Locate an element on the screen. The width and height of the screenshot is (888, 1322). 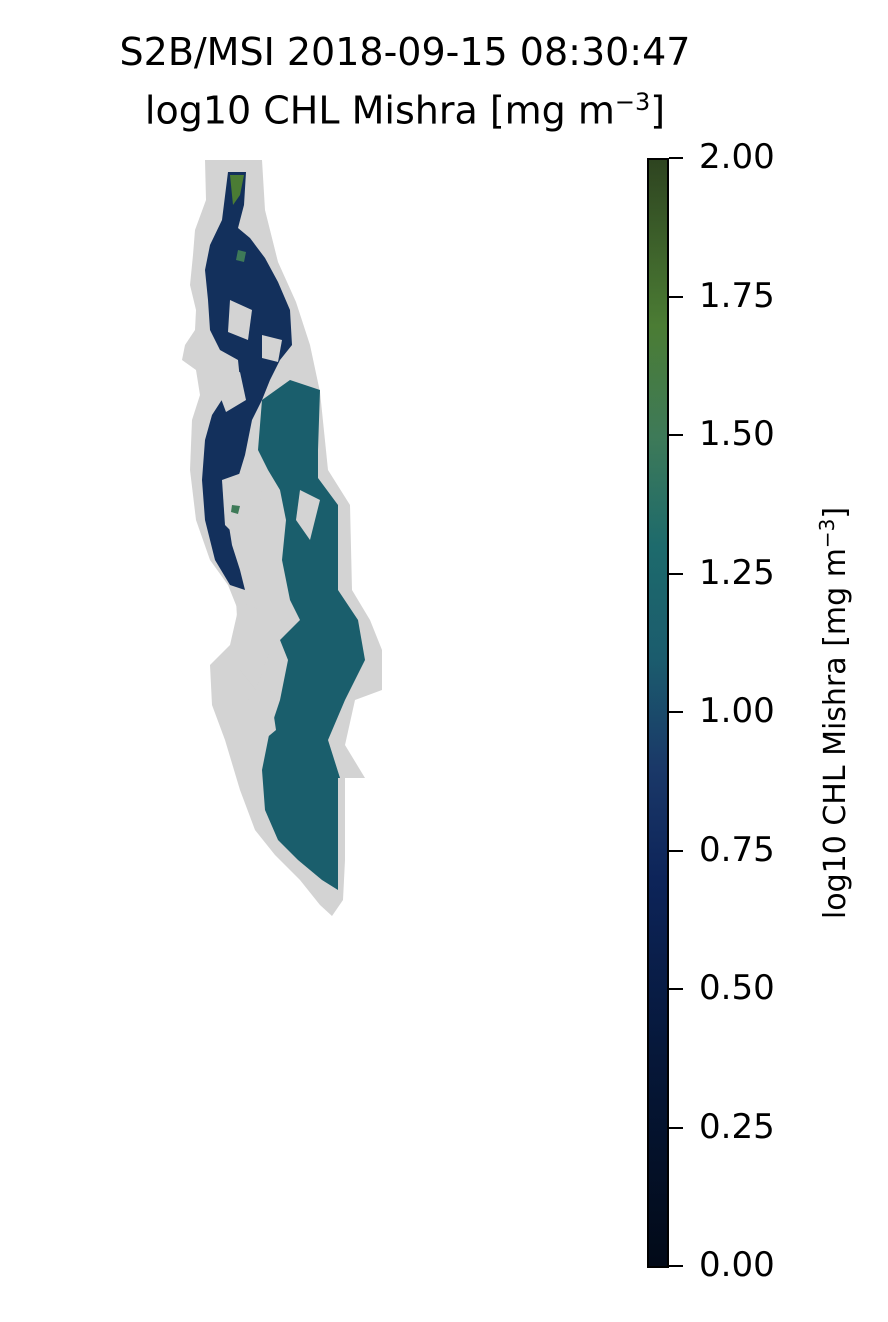
colorbar-label: log10 CHL Mishra [mg m−3] is located at coordinates (834, 713).